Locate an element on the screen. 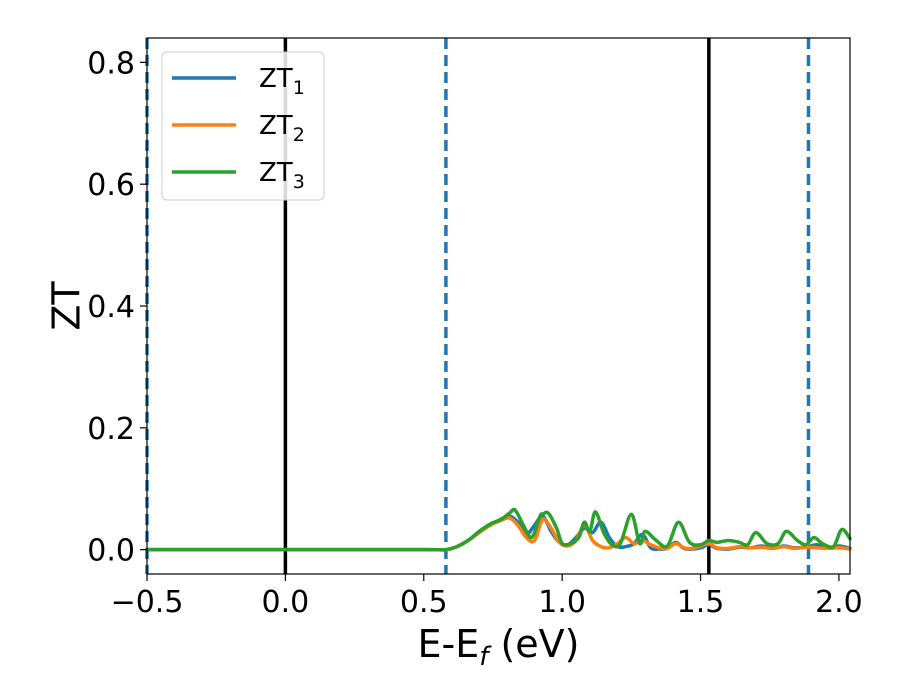 This screenshot has width=900, height=700. legend-label-main-2: ZT is located at coordinates (276, 126).